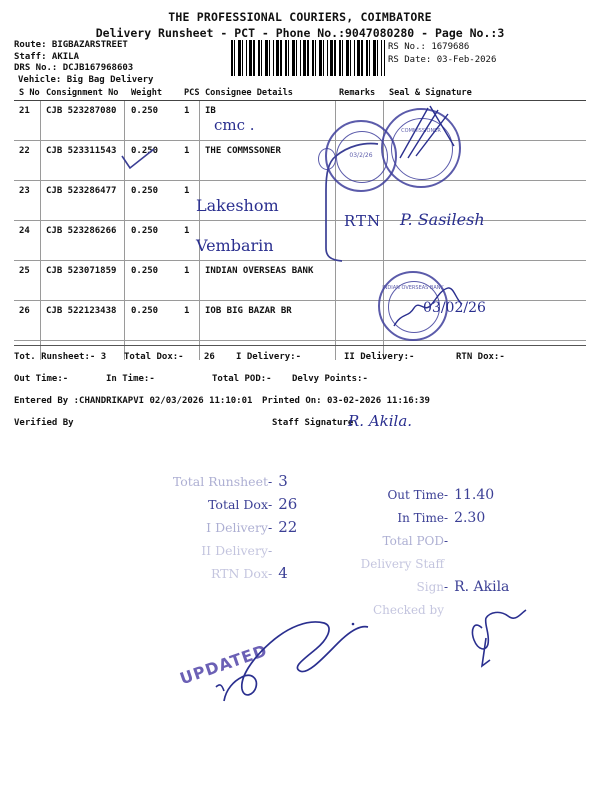 This screenshot has width=600, height=800. Describe the element at coordinates (357, 93) in the screenshot. I see `col-header-remarks: Remarks` at that location.